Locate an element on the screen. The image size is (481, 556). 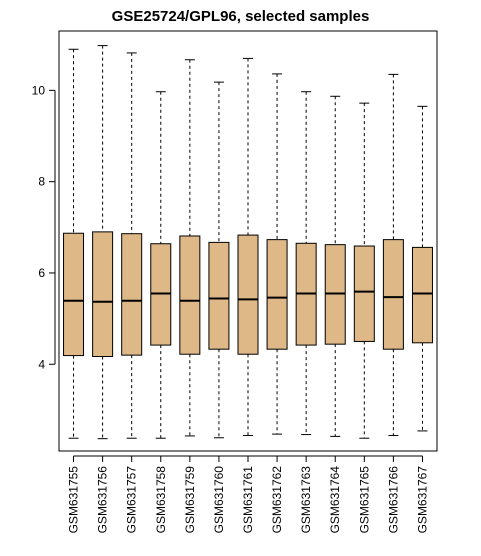
box-GSM631762 is located at coordinates (277, 254).